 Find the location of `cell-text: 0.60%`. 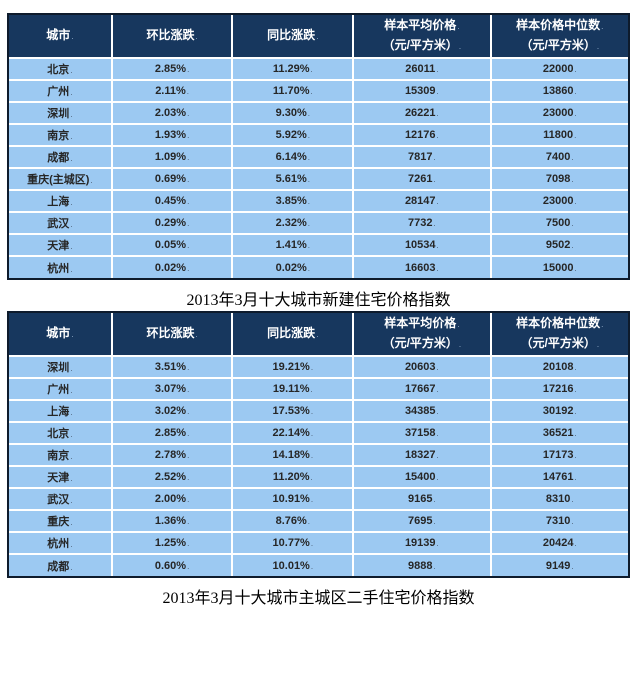

cell-text: 0.60% is located at coordinates (170, 565).